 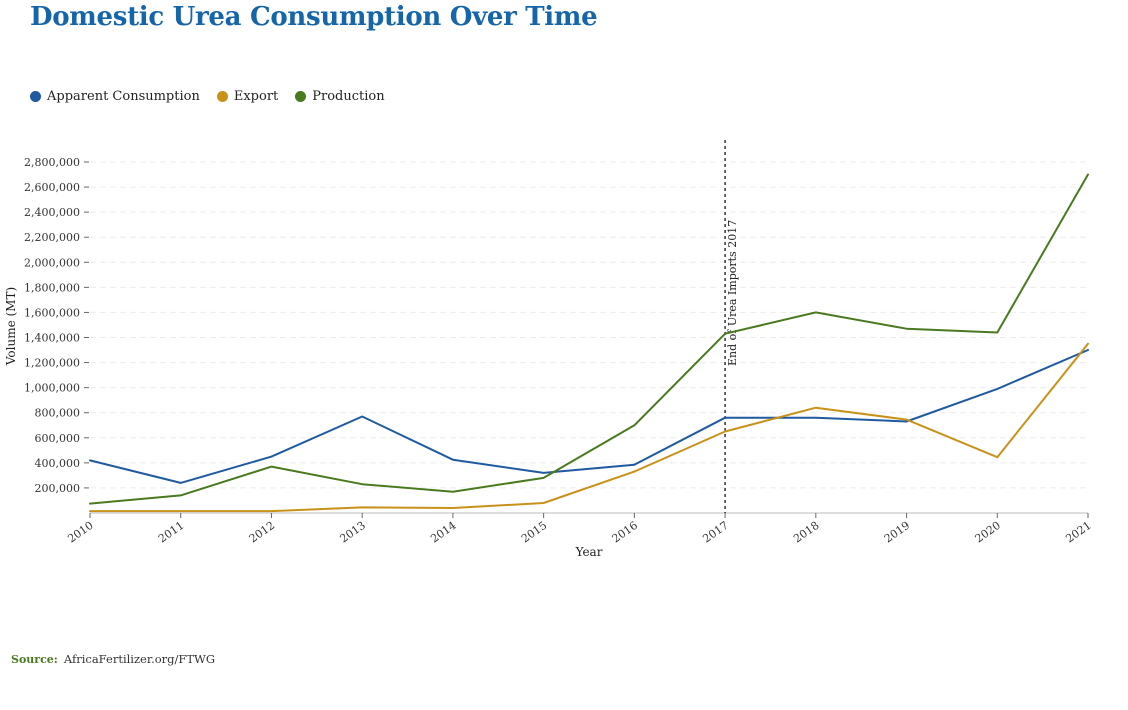 I want to click on y-tick-label: 1,800,000, so click(x=52, y=287).